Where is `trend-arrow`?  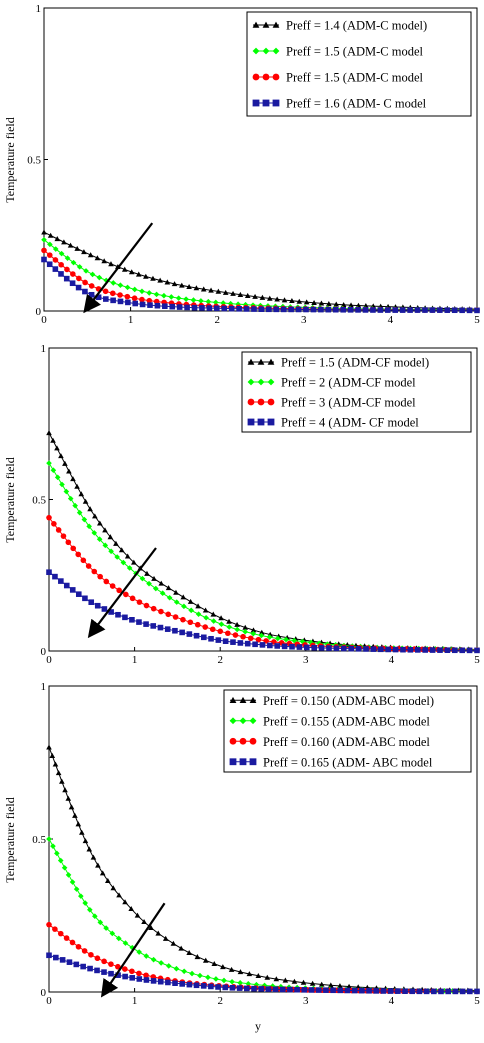 trend-arrow is located at coordinates (122, 593).